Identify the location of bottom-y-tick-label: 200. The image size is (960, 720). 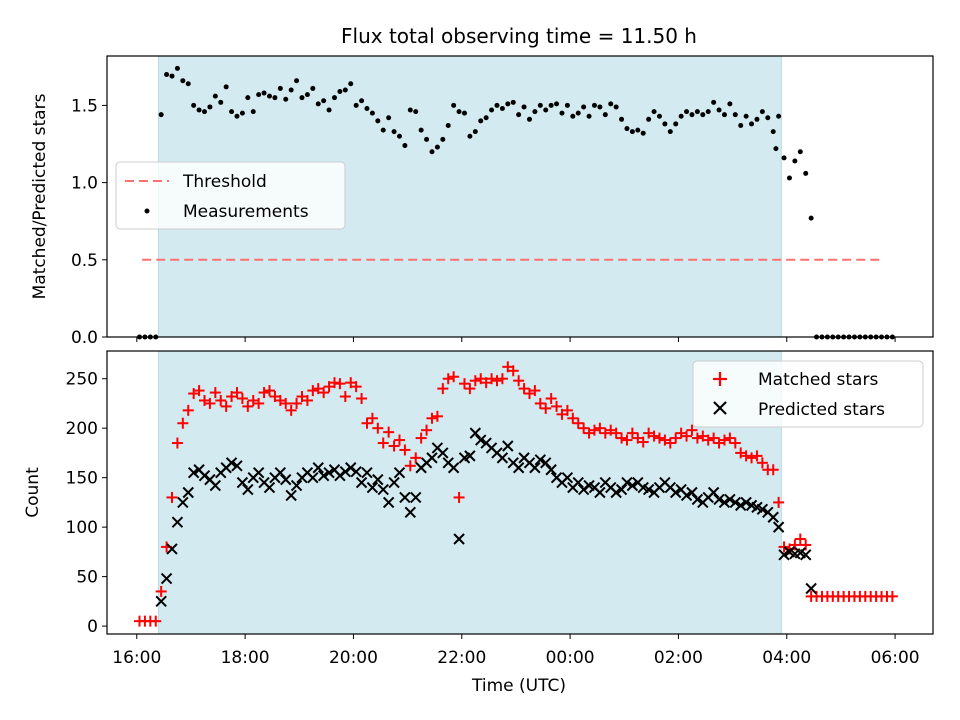
(82, 429).